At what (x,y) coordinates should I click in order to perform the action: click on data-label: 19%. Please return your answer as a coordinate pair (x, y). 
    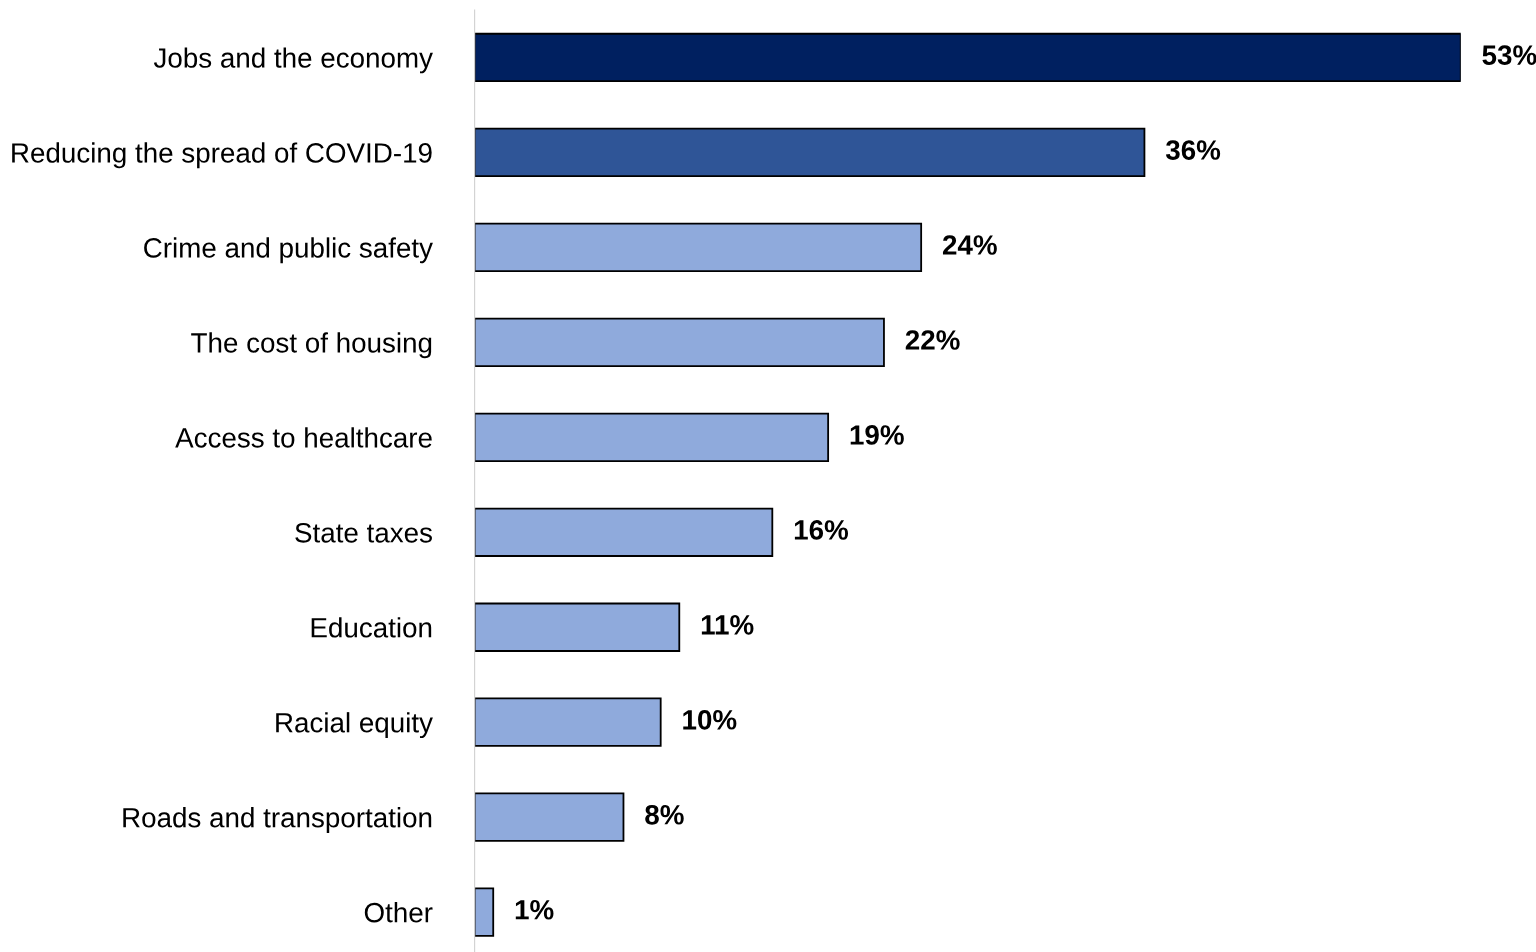
    Looking at the image, I should click on (877, 435).